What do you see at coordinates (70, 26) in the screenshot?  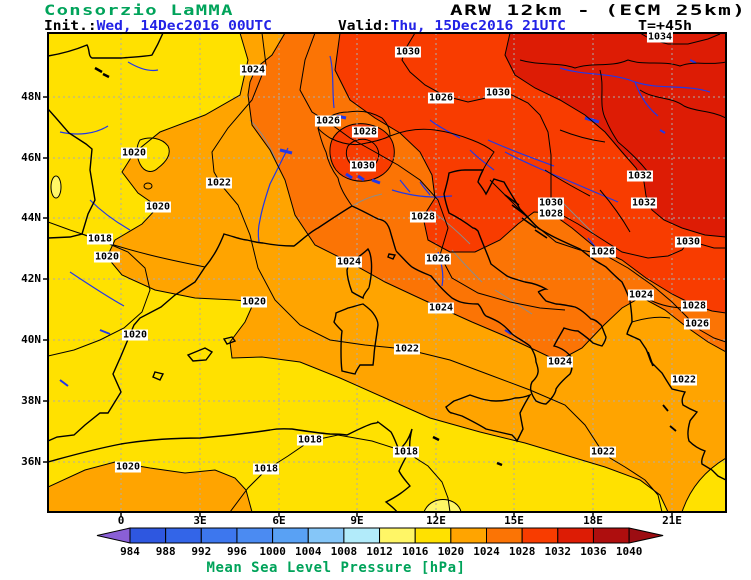 I see `init-label: Init.:` at bounding box center [70, 26].